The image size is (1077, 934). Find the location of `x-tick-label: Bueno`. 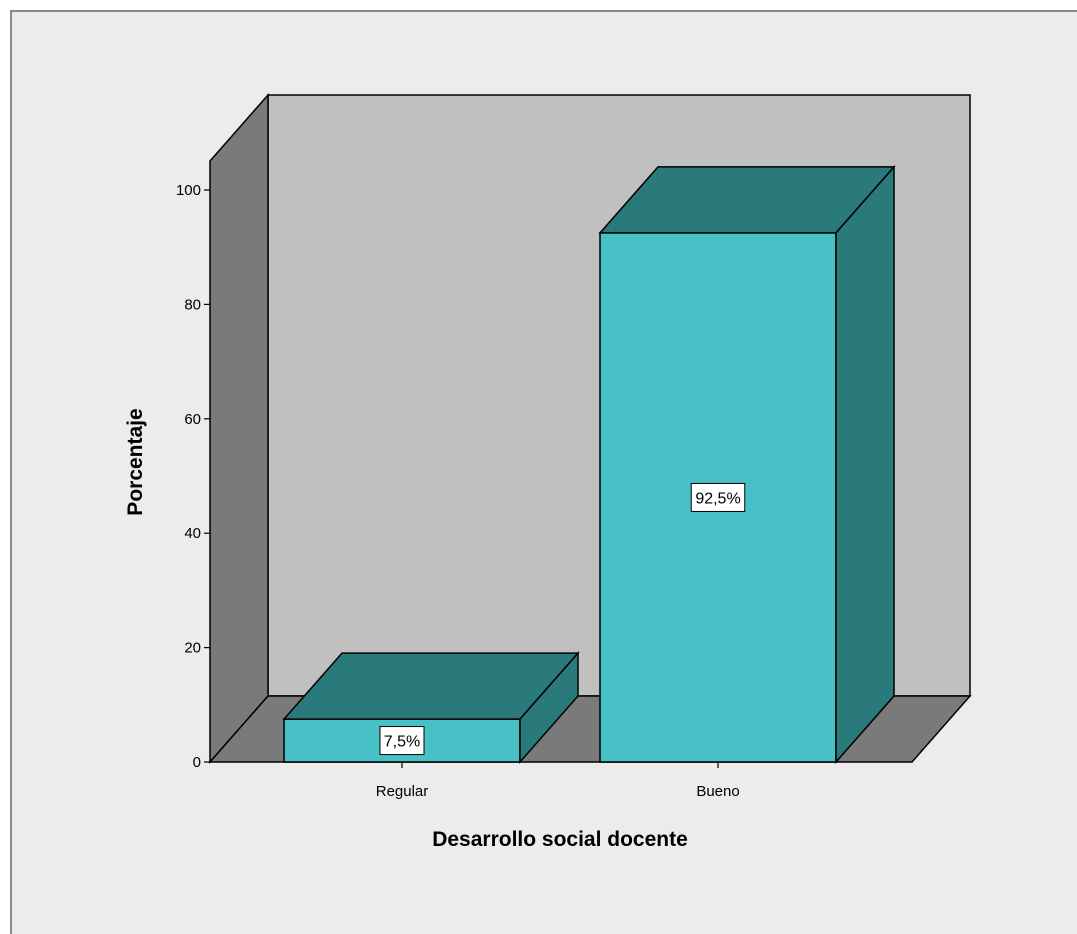

x-tick-label: Bueno is located at coordinates (717, 791).